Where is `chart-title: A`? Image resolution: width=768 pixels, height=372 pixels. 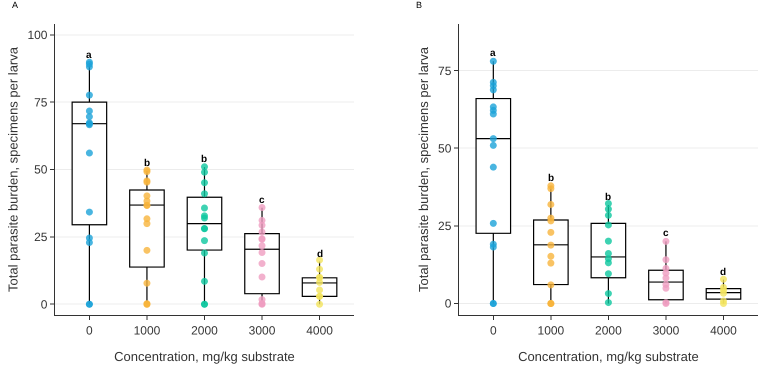
chart-title: A is located at coordinates (15, 5).